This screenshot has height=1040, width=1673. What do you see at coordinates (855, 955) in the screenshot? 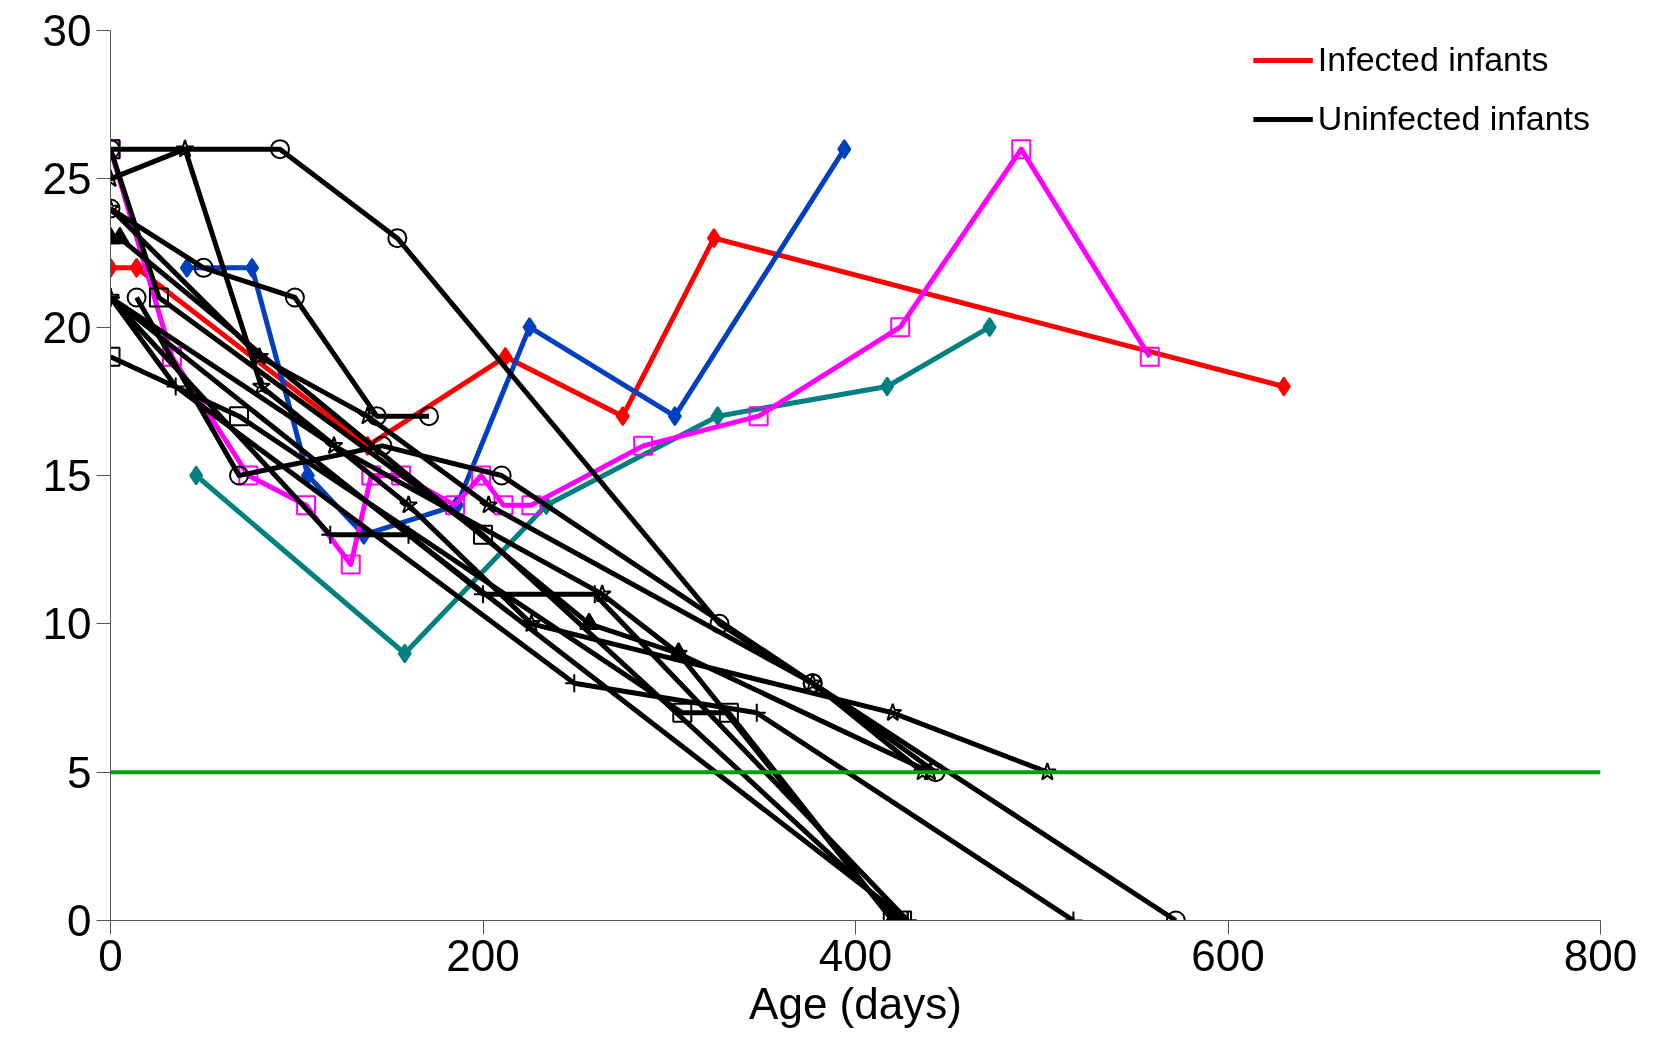
I see `x-tick-label: 400` at bounding box center [855, 955].